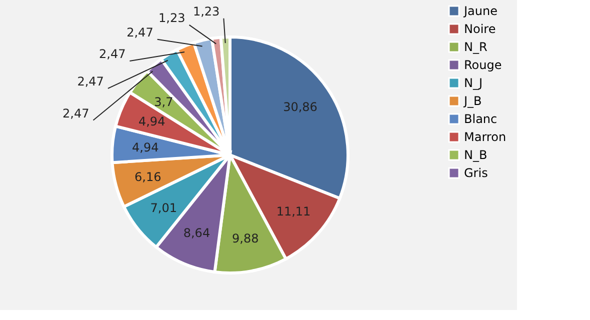 This screenshot has width=590, height=320. What do you see at coordinates (476, 155) in the screenshot?
I see `legend-label: N_B` at bounding box center [476, 155].